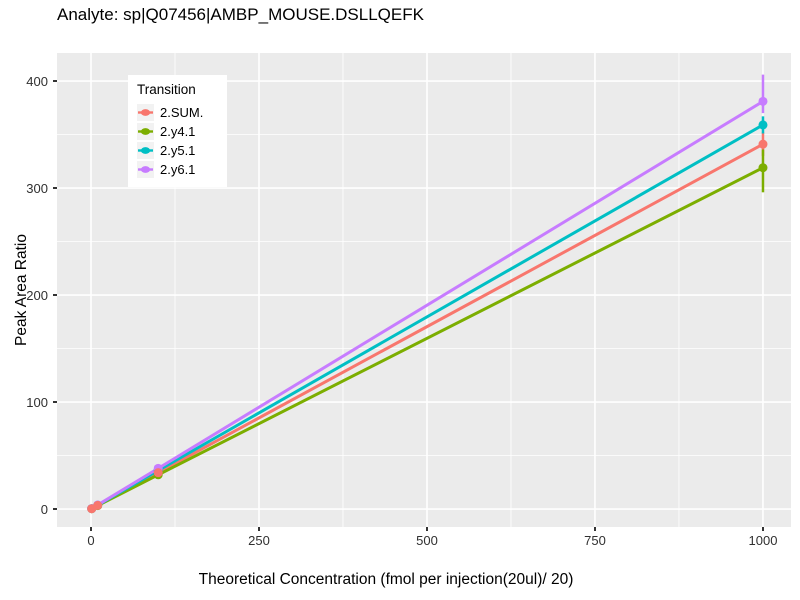 This screenshot has width=800, height=600. What do you see at coordinates (37, 295) in the screenshot?
I see `y-tick-label: 200` at bounding box center [37, 295].